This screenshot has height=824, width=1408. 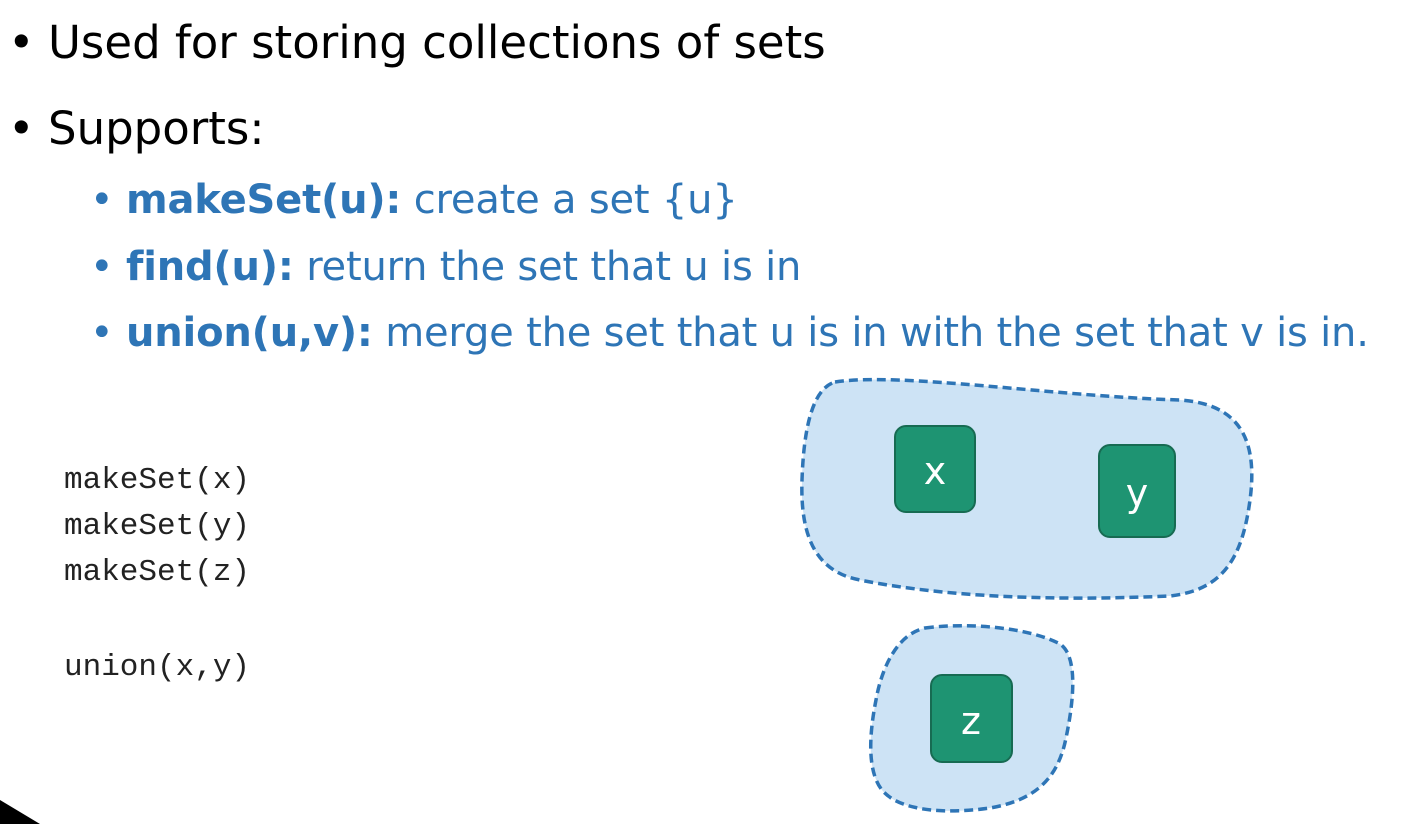 I want to click on bullet-supports: • Supports:, so click(x=136, y=128).